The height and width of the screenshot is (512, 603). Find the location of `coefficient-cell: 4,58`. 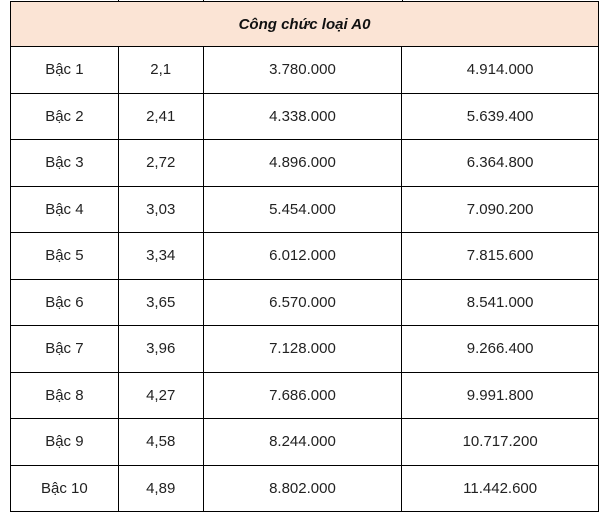

coefficient-cell: 4,58 is located at coordinates (160, 442).